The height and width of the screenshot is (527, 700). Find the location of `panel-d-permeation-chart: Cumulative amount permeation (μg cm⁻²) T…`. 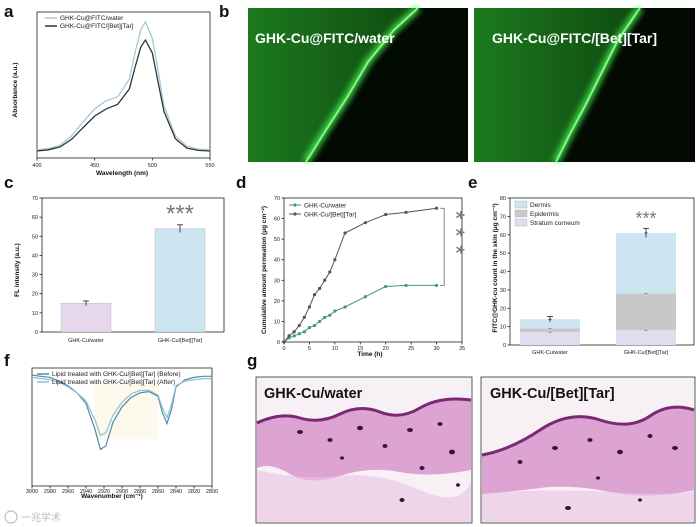

panel-d-permeation-chart: Cumulative amount permeation (μg cm⁻²) T… is located at coordinates (365, 277).